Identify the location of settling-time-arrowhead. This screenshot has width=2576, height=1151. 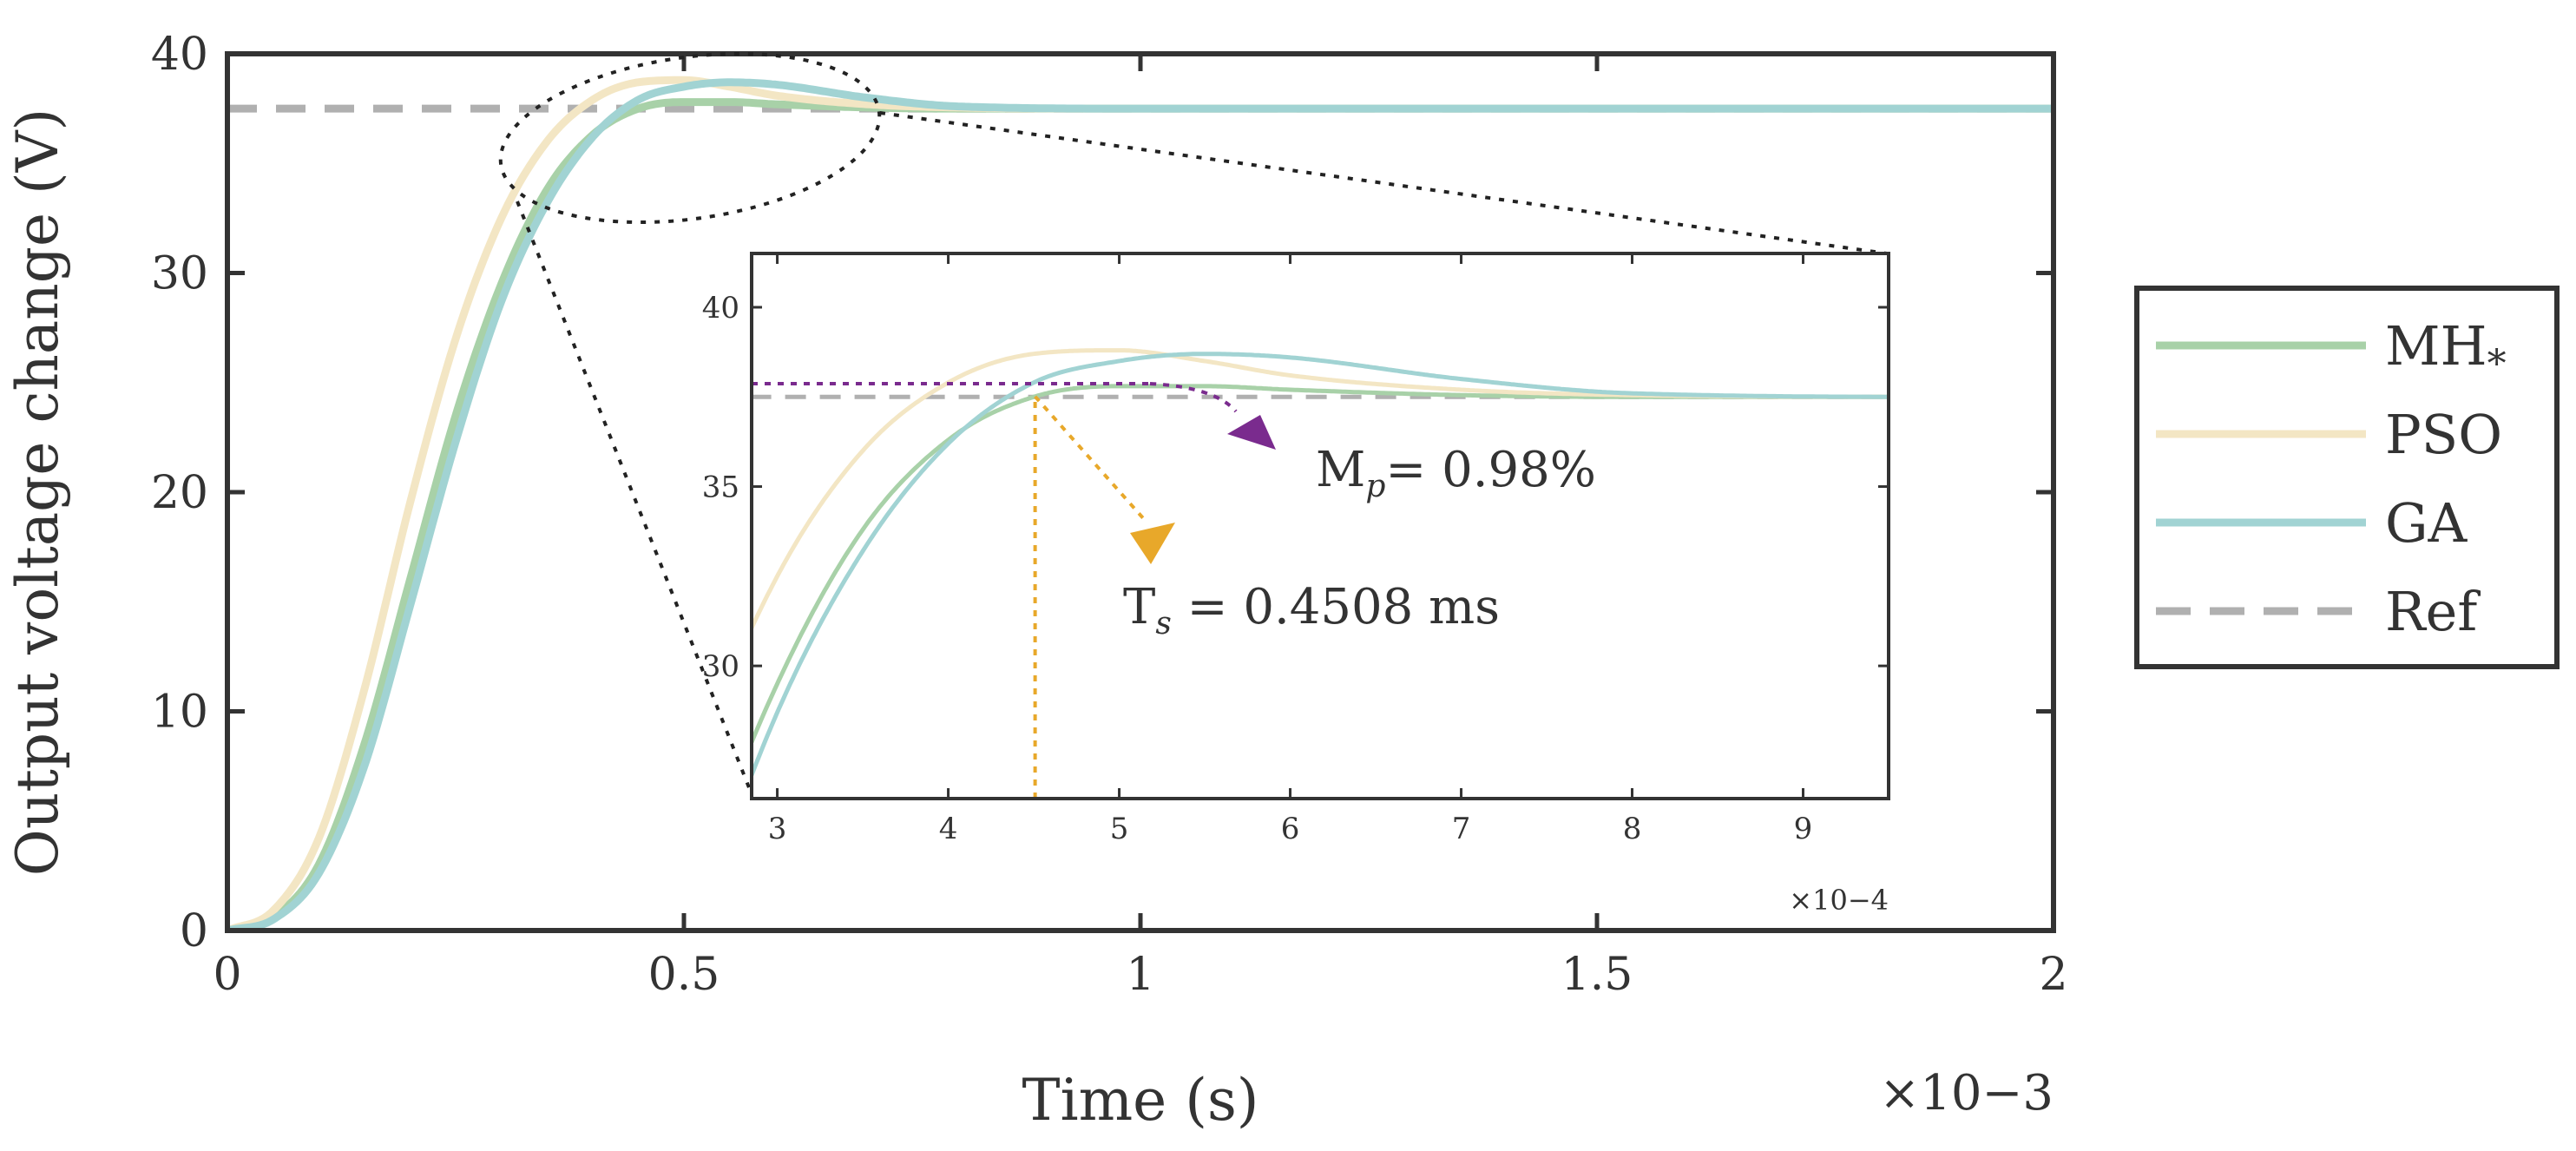
(1152, 544).